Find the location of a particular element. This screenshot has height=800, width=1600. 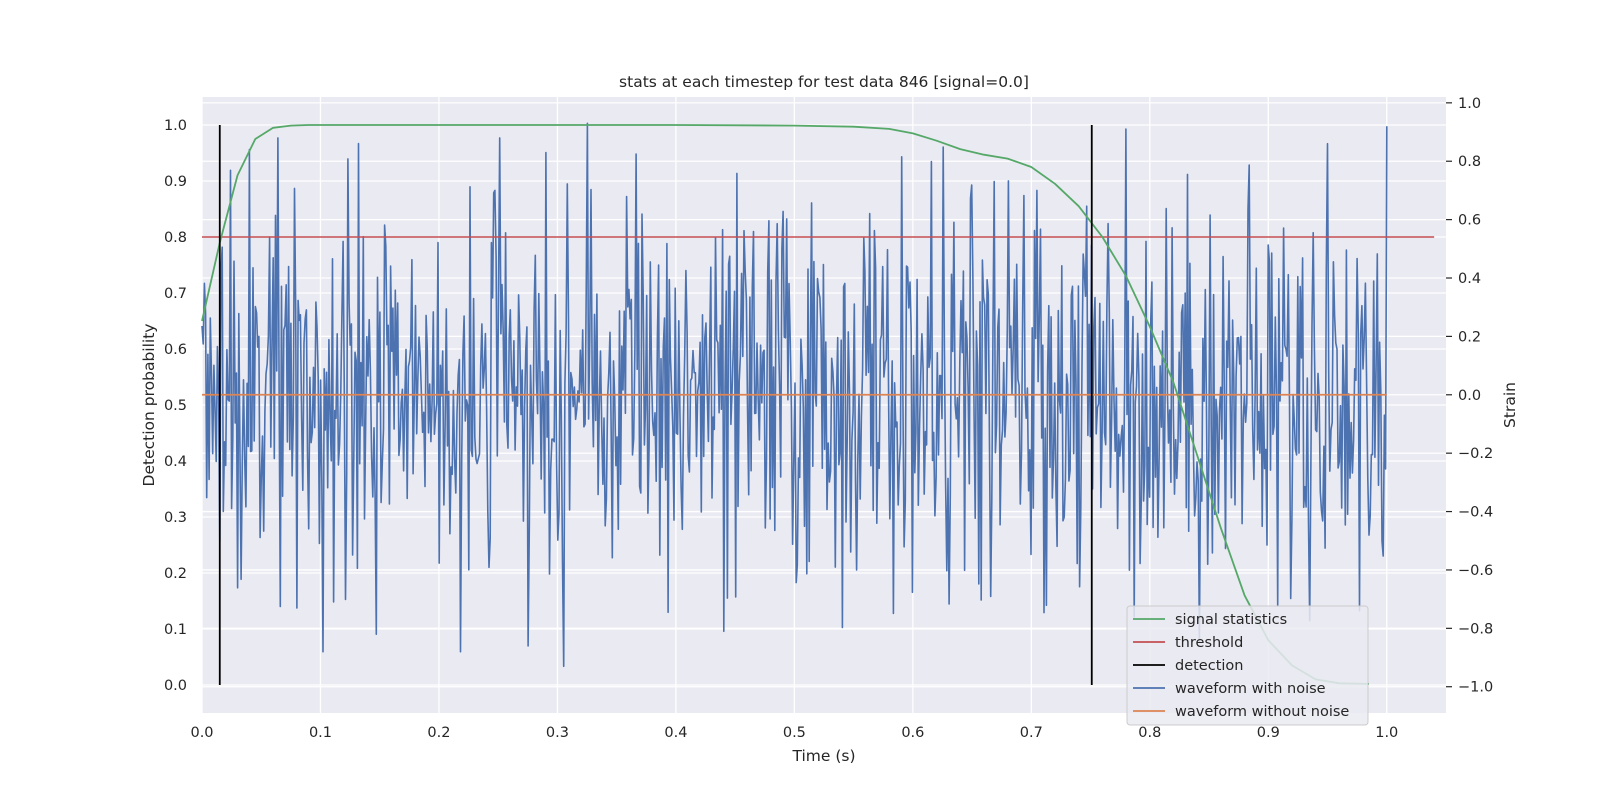

legend-label: detection is located at coordinates (1209, 666).